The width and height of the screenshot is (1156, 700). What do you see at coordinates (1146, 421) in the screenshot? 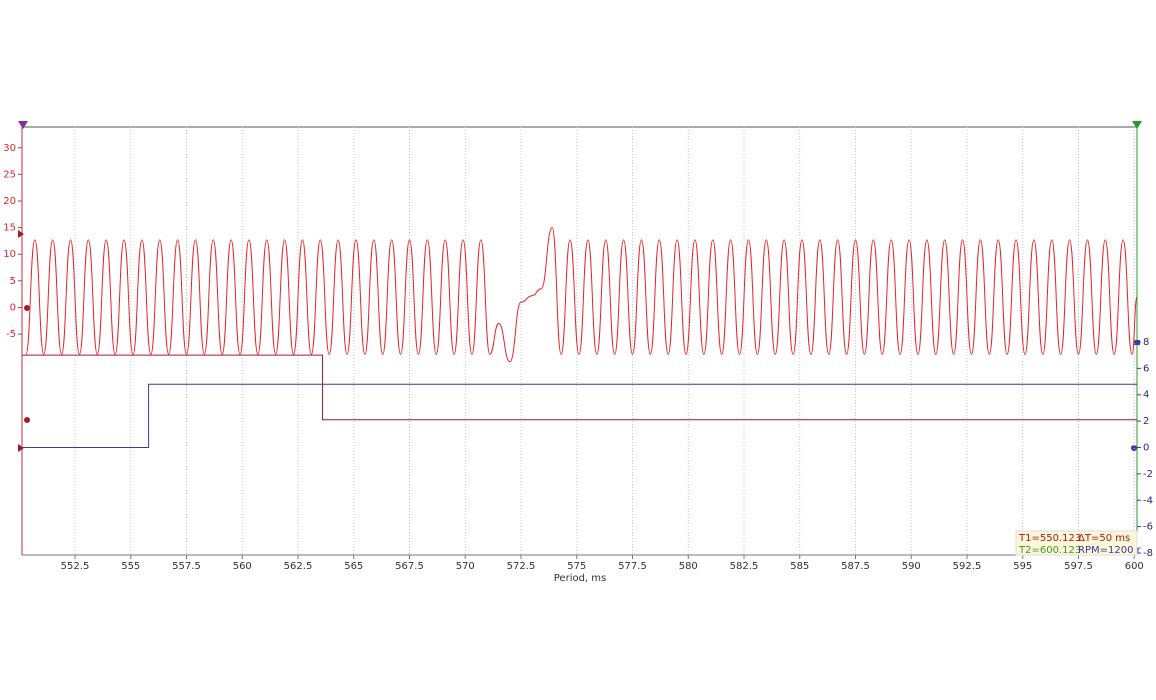
I see `y2-tick-label: 2` at bounding box center [1146, 421].